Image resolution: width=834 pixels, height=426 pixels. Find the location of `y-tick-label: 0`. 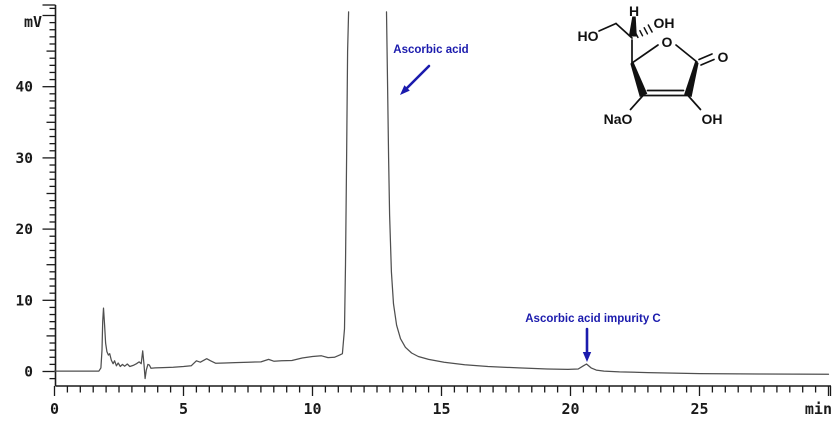

y-tick-label: 0 is located at coordinates (28, 373).